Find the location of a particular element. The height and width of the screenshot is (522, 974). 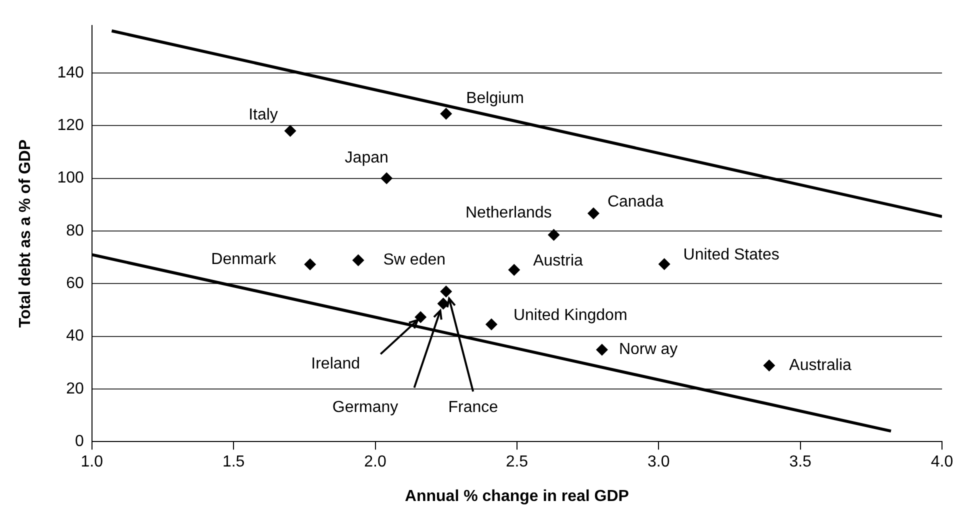

x-tick-label: 4.0 is located at coordinates (942, 462).